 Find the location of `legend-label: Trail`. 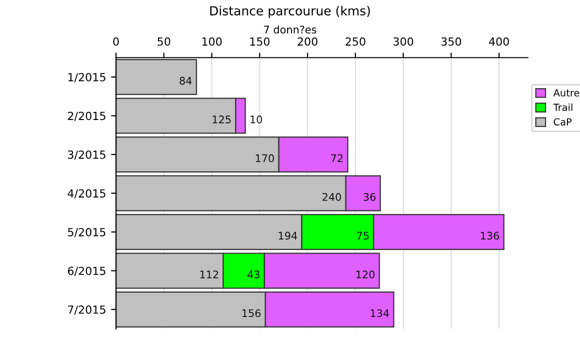

legend-label: Trail is located at coordinates (562, 107).